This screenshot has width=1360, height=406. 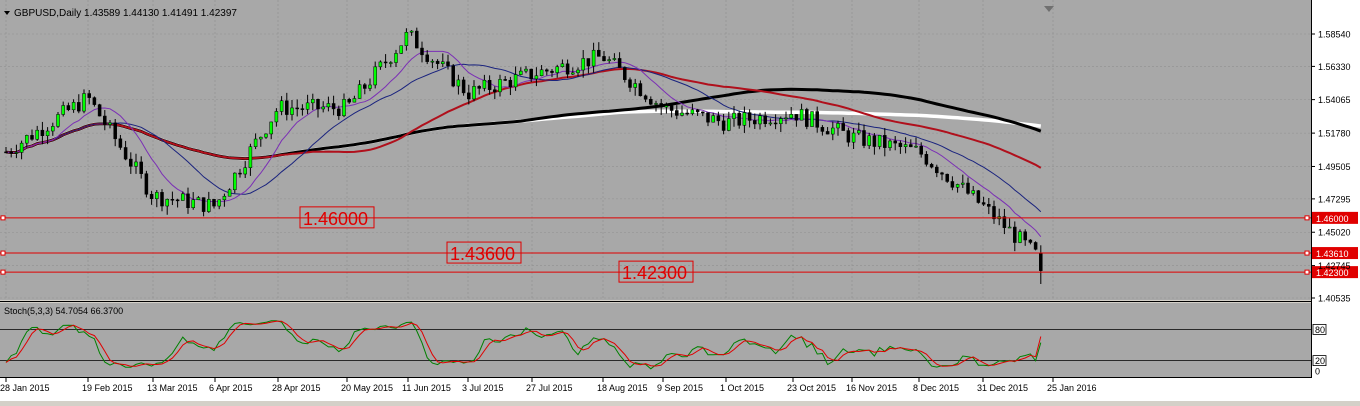 What do you see at coordinates (1049, 9) in the screenshot?
I see `chart-shift-marker-icon` at bounding box center [1049, 9].